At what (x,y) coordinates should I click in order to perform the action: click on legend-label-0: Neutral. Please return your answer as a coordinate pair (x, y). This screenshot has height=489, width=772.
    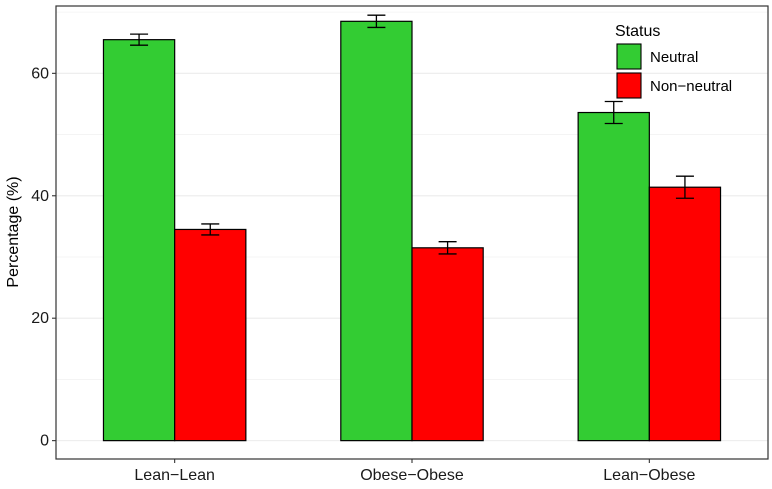
    Looking at the image, I should click on (674, 57).